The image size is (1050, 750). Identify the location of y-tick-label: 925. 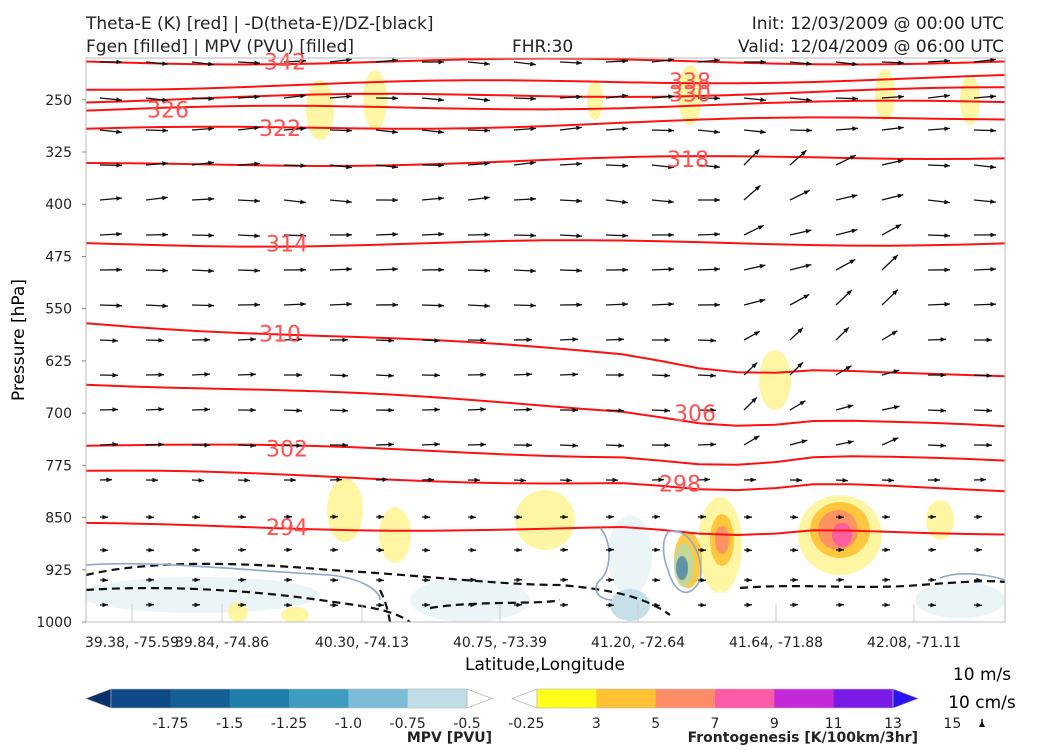
(58, 571).